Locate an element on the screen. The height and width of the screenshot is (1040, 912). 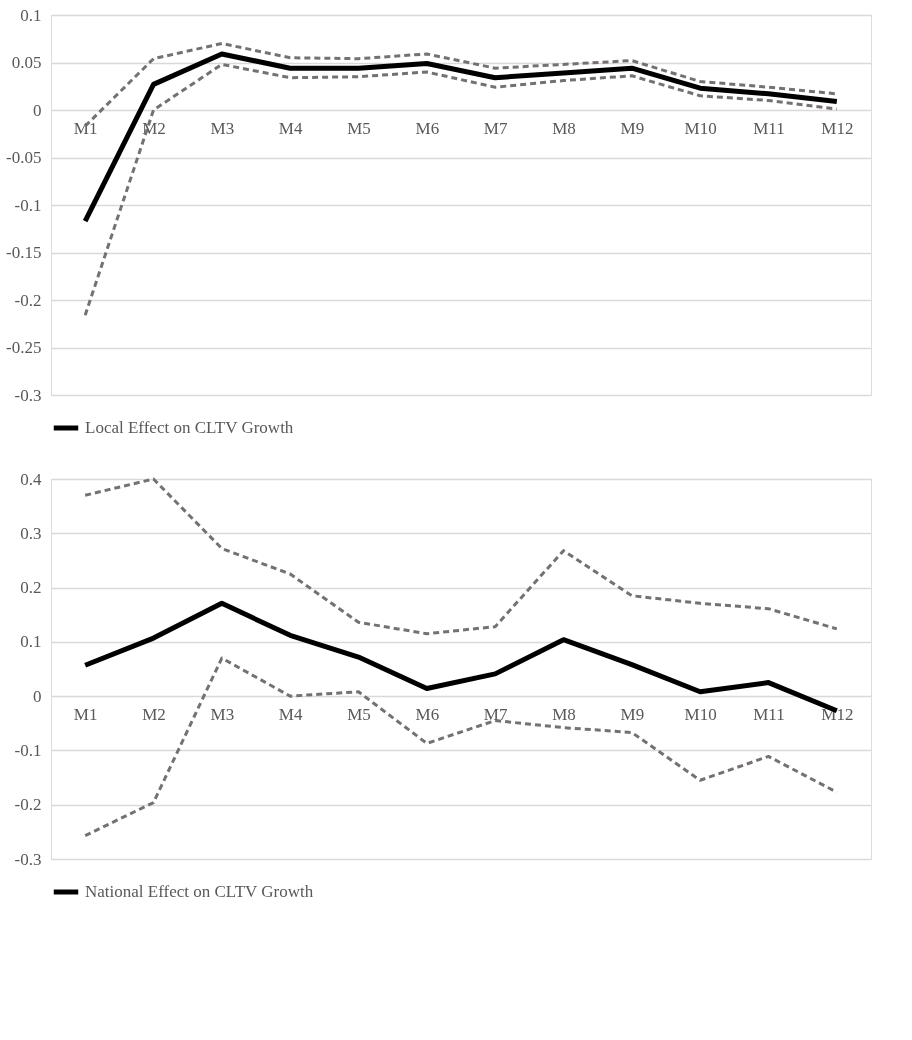
y-tick-label: 0.4 is located at coordinates (31, 479).